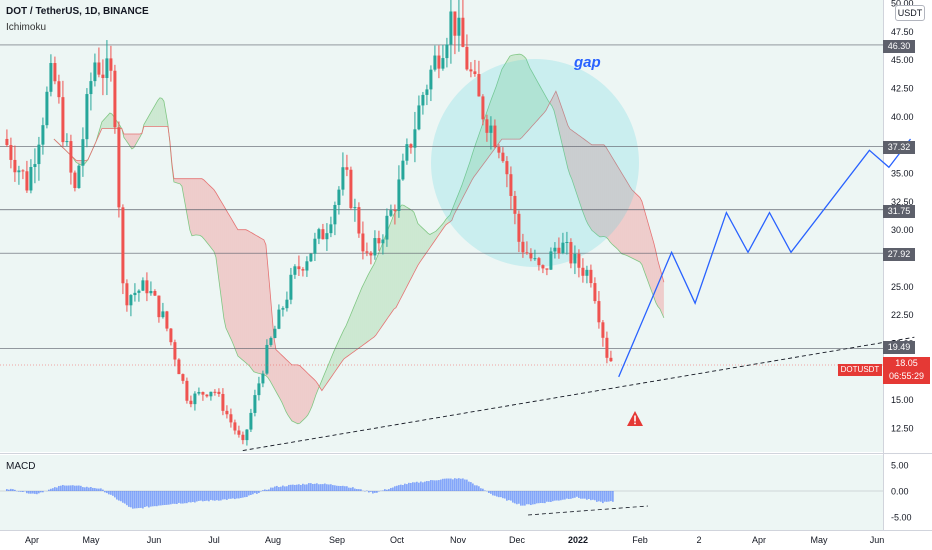  What do you see at coordinates (26, 27) in the screenshot?
I see `indicator-label: Ichimoku` at bounding box center [26, 27].